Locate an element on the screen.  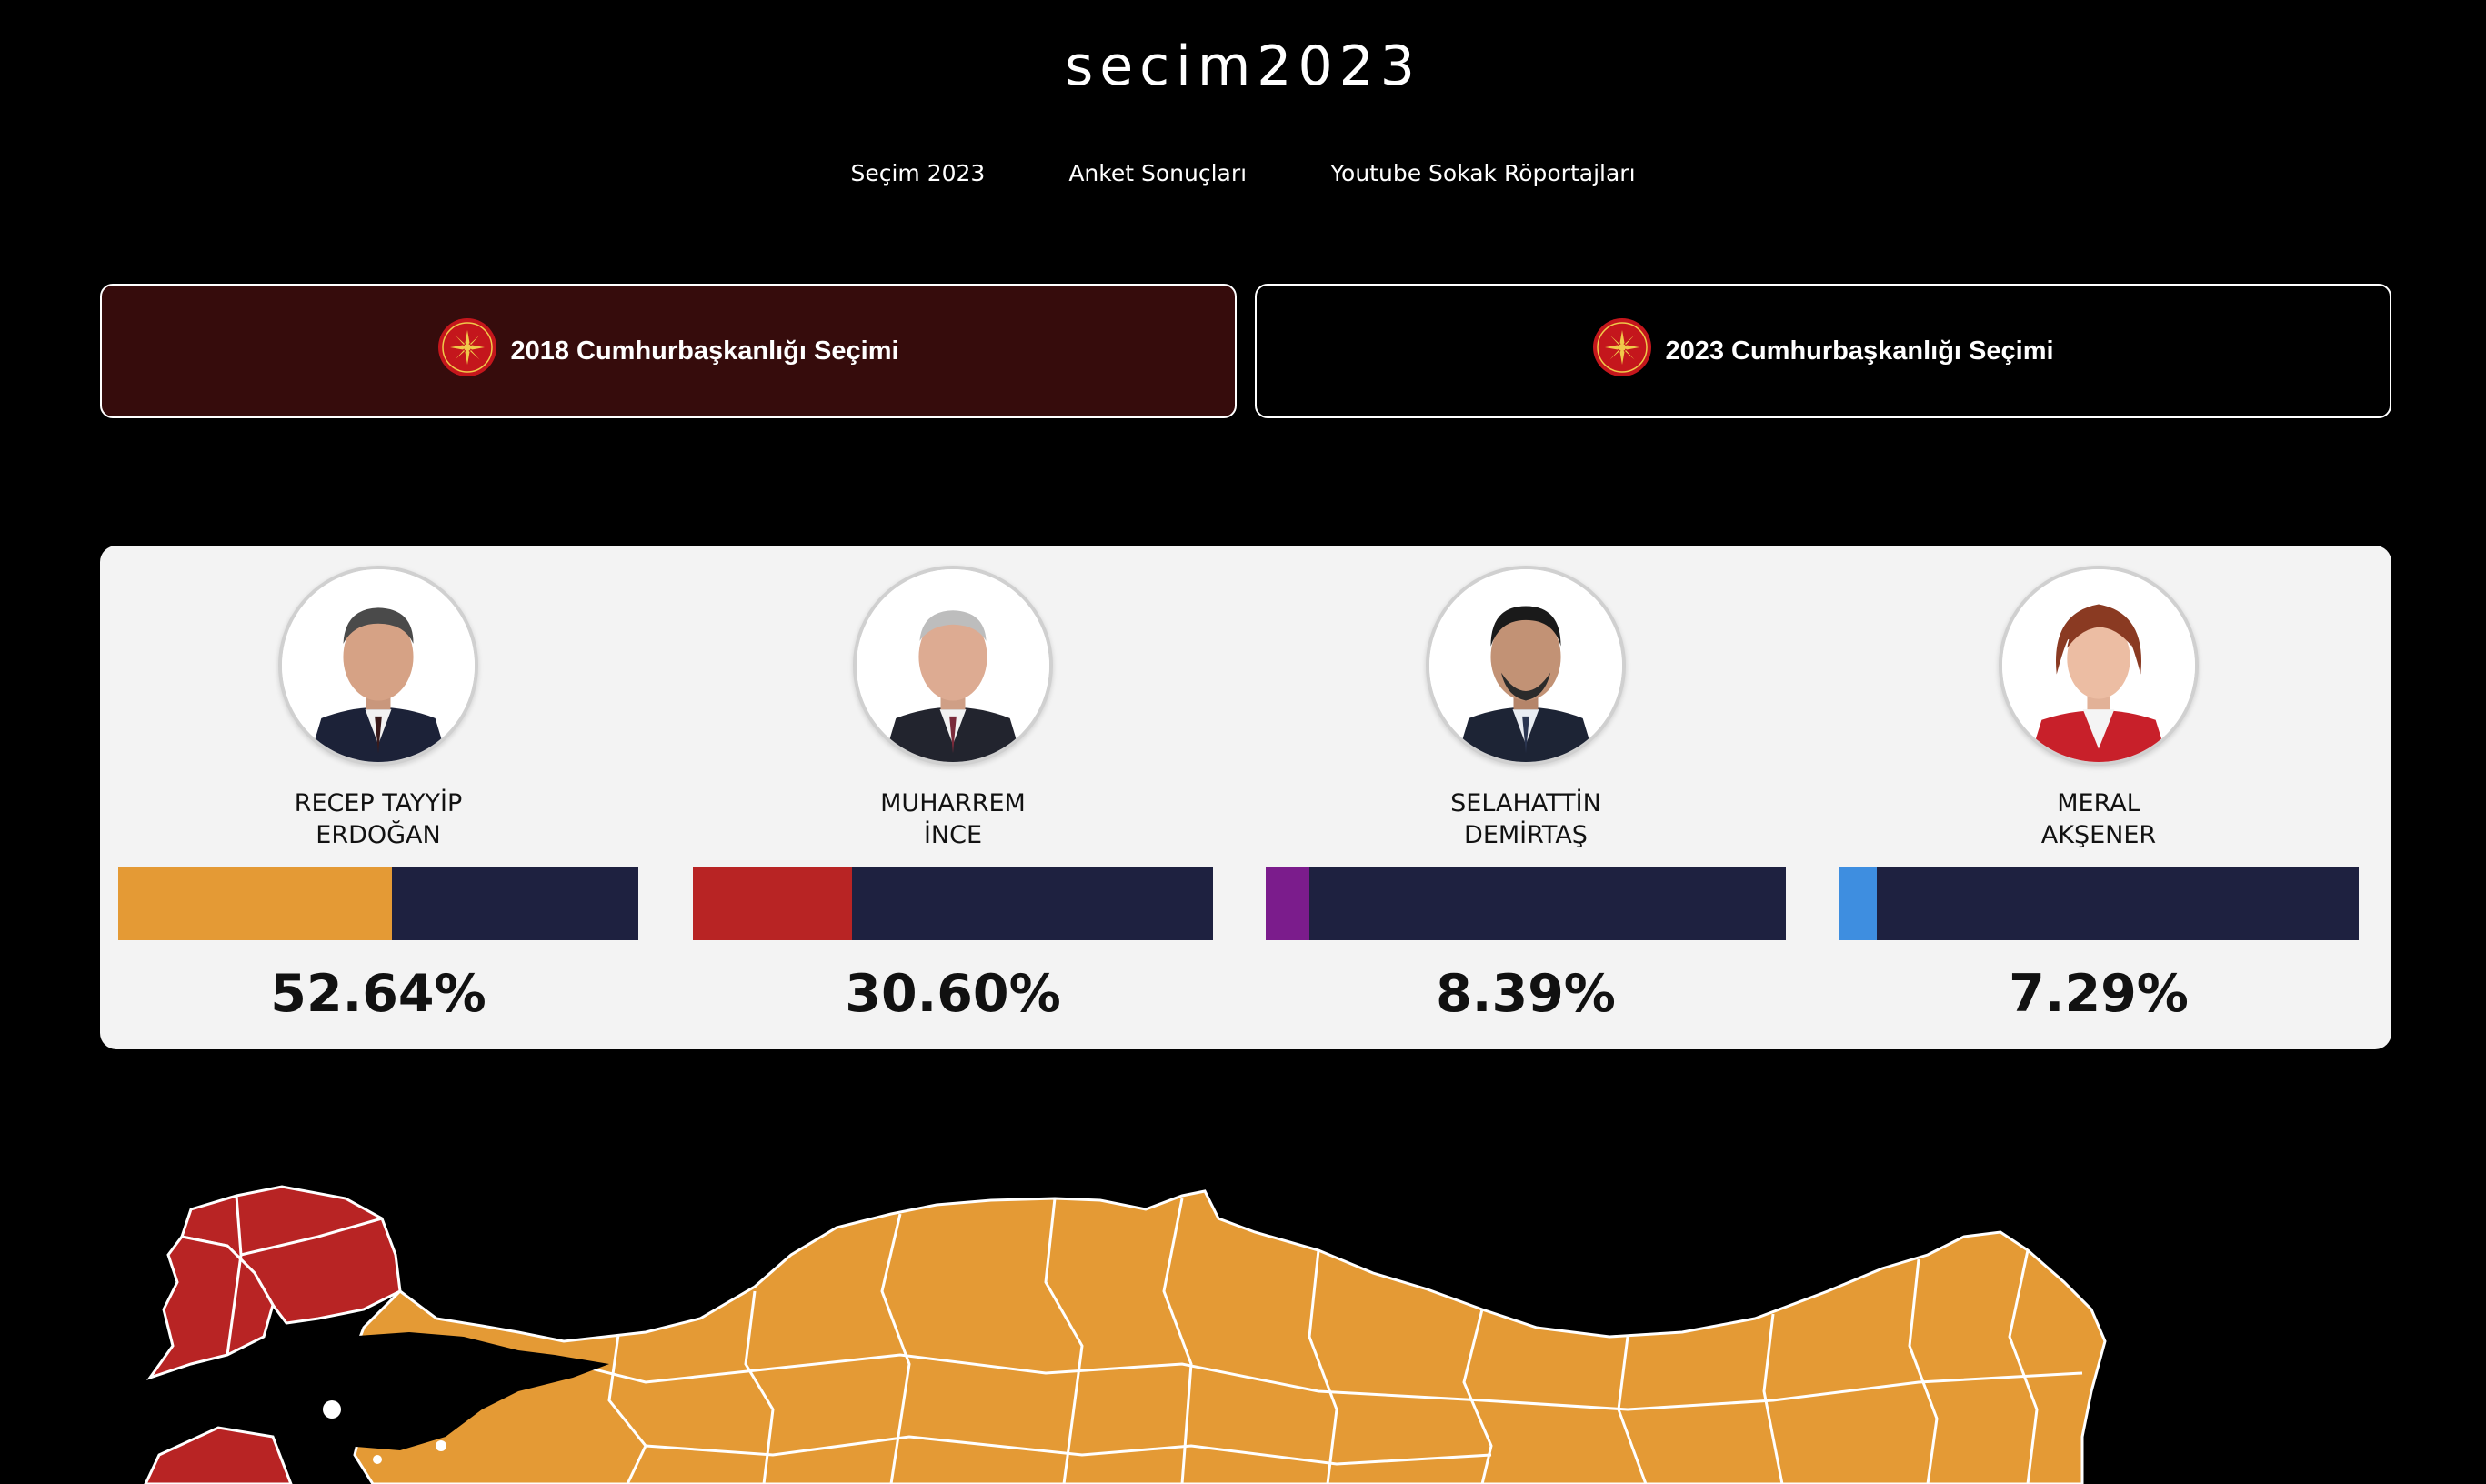
vote-bar-erdogan is located at coordinates (378, 903).